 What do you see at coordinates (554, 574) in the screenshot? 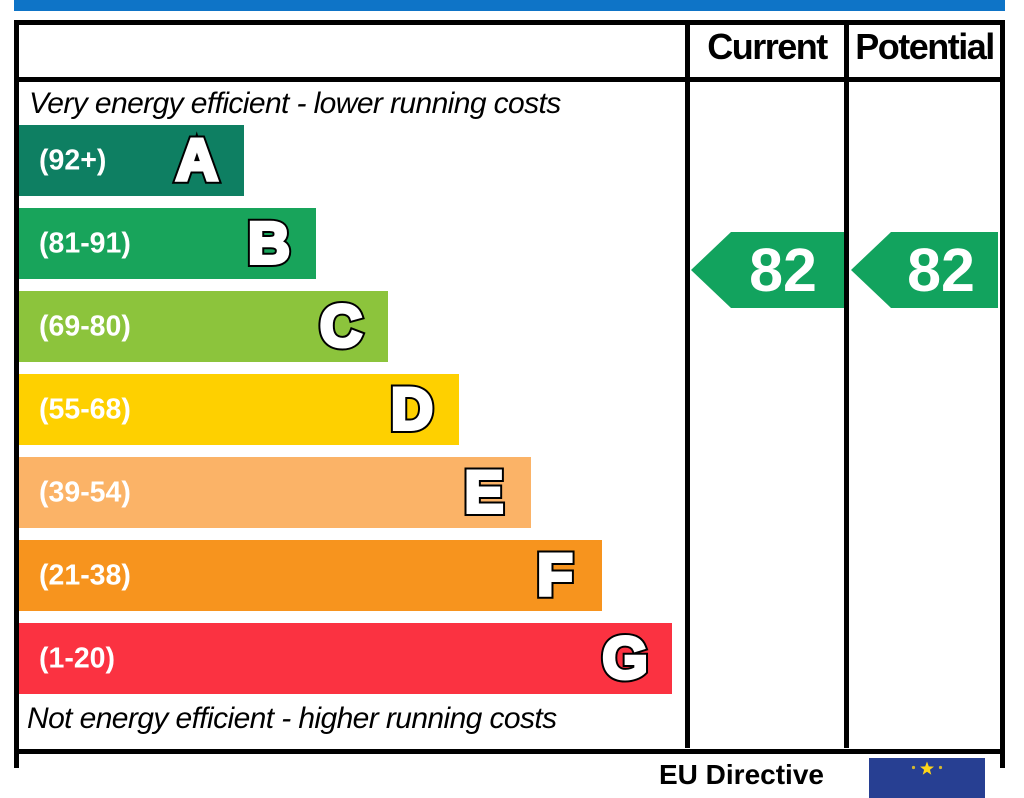
I see `svg-text: F` at bounding box center [554, 574].